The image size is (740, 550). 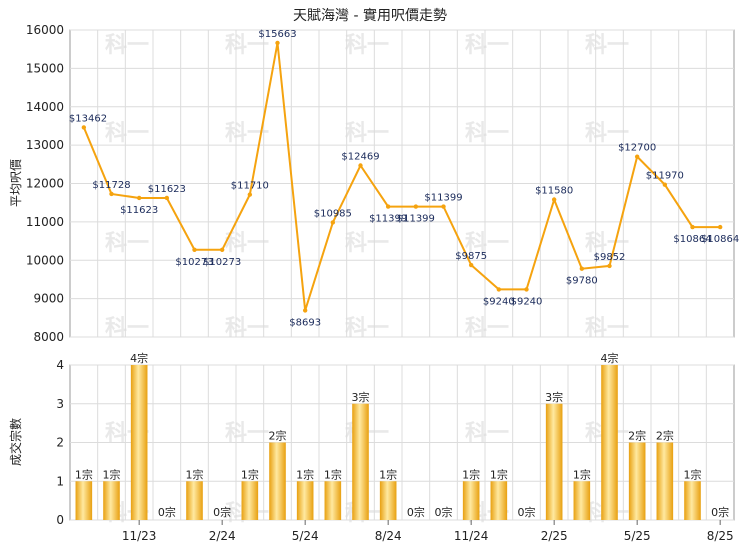 I want to click on price-data-label: $9240, so click(x=499, y=301).